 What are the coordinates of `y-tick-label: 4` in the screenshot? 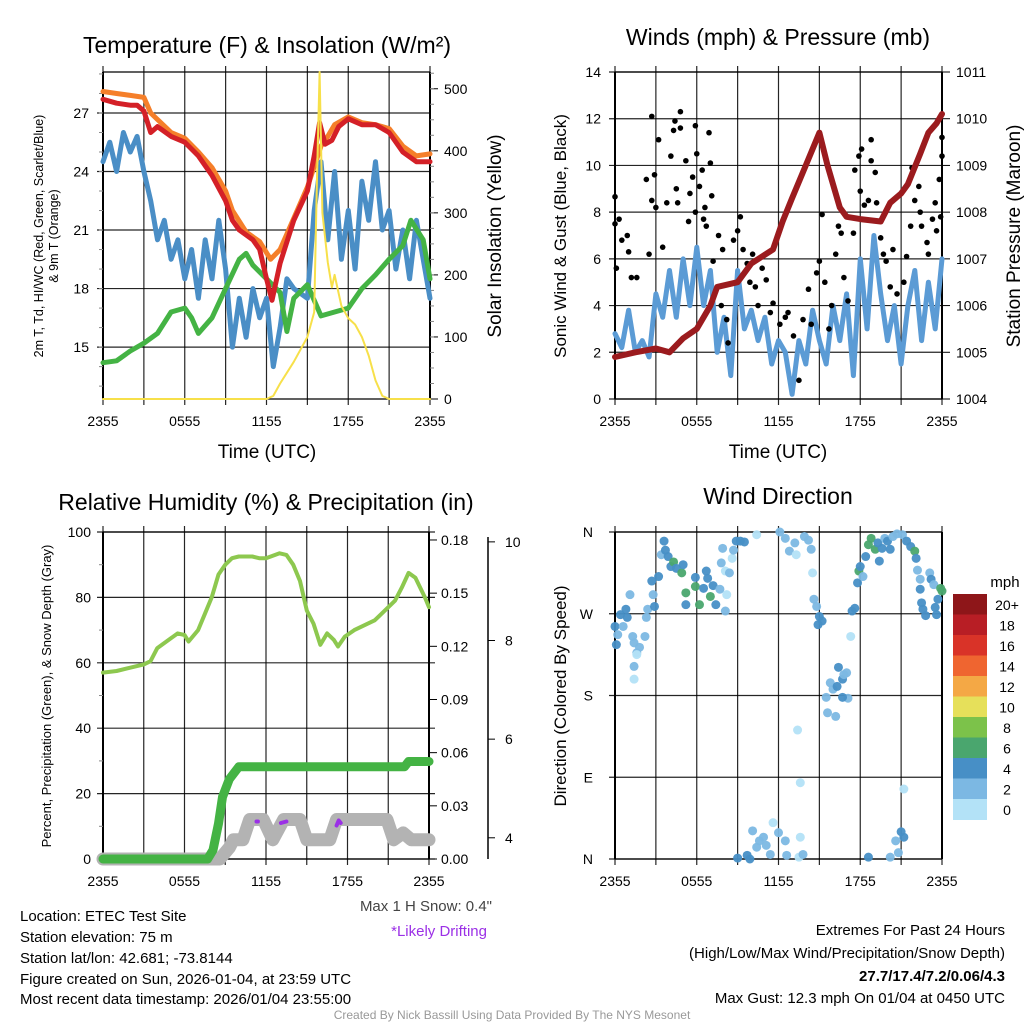 It's located at (597, 306).